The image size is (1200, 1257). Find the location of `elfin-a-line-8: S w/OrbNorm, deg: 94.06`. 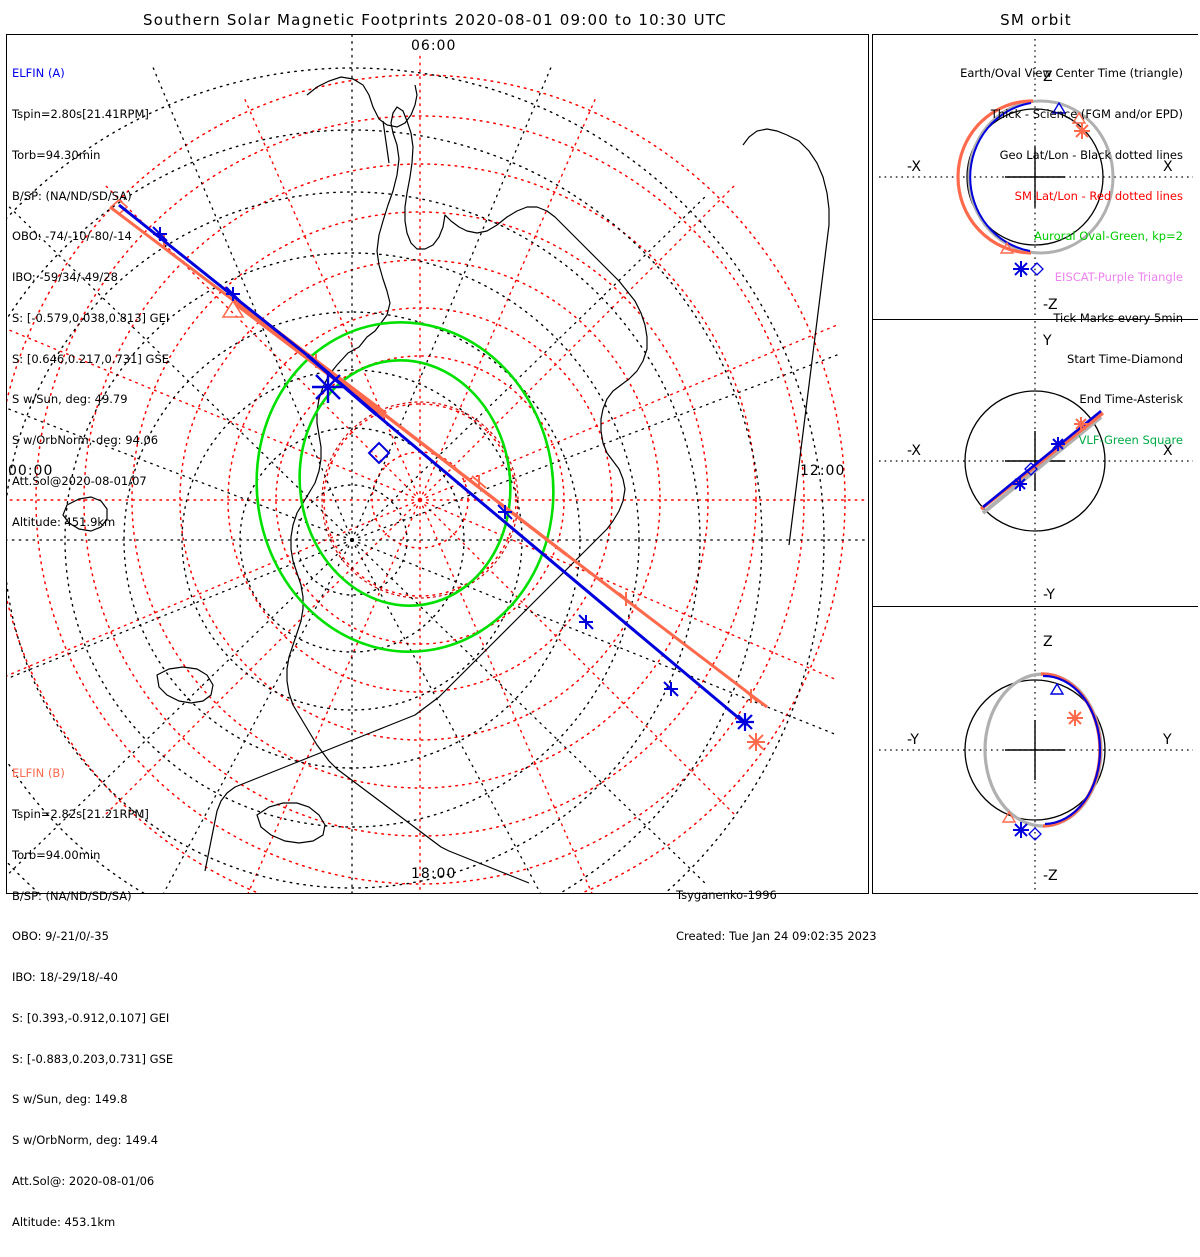

elfin-a-line-8: S w/OrbNorm, deg: 94.06 is located at coordinates (85, 440).